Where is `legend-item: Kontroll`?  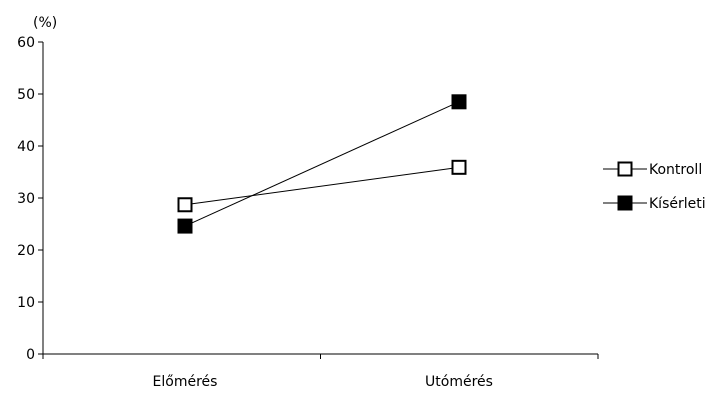 legend-item: Kontroll is located at coordinates (652, 169).